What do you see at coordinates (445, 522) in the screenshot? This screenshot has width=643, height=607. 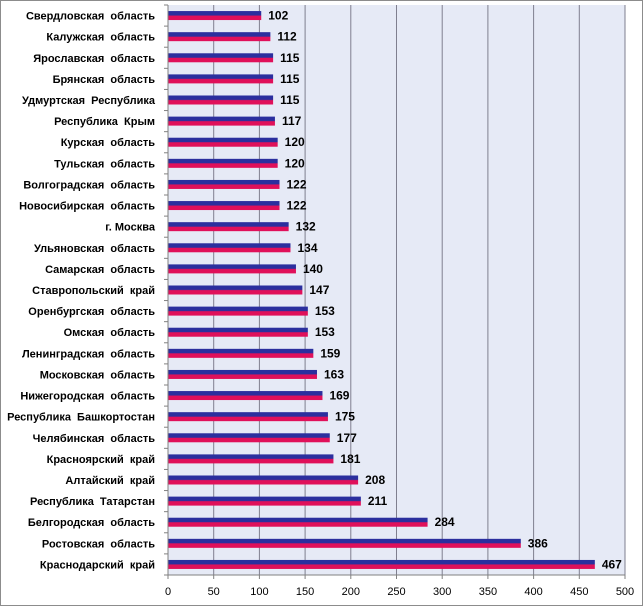 I see `value-label: 284` at bounding box center [445, 522].